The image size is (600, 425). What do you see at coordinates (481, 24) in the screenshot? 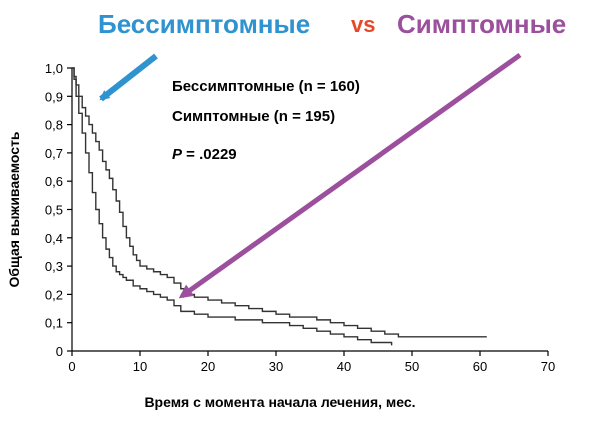
I see `title-right: Симптомные` at bounding box center [481, 24].